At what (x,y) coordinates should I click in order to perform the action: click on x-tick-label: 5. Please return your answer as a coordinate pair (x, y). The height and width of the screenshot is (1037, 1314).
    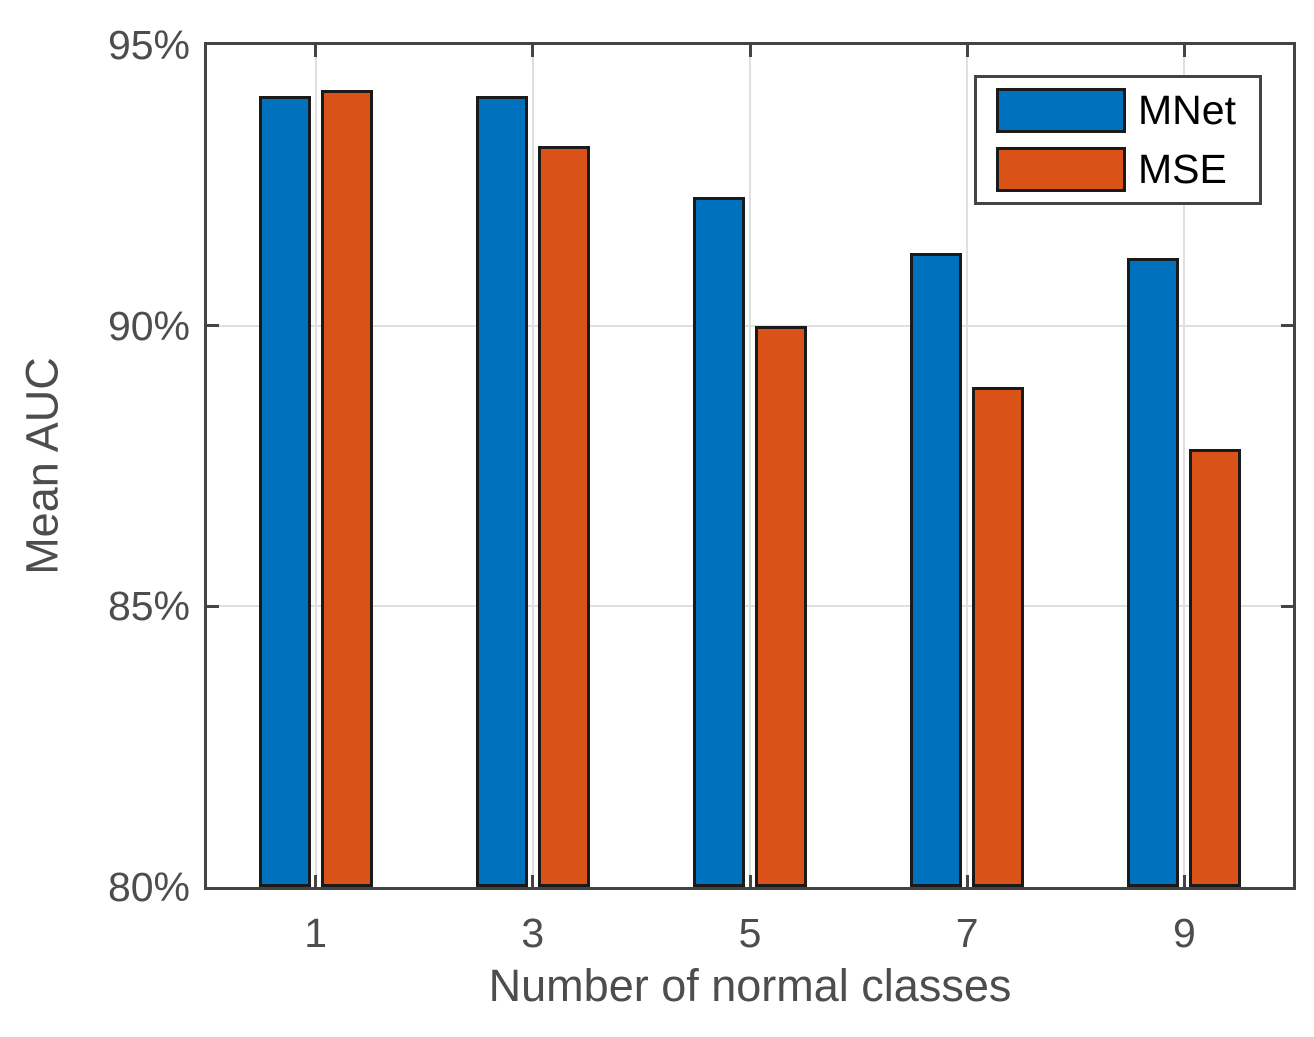
    Looking at the image, I should click on (750, 933).